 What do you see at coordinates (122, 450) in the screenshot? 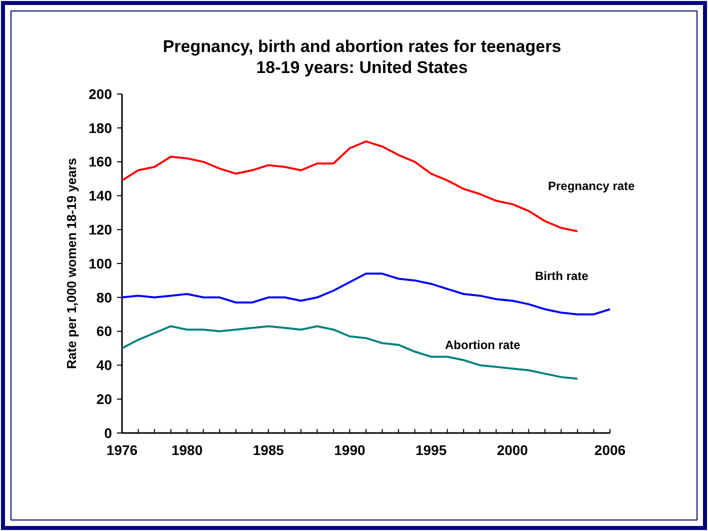
I see `x-tick-label: 1976` at bounding box center [122, 450].